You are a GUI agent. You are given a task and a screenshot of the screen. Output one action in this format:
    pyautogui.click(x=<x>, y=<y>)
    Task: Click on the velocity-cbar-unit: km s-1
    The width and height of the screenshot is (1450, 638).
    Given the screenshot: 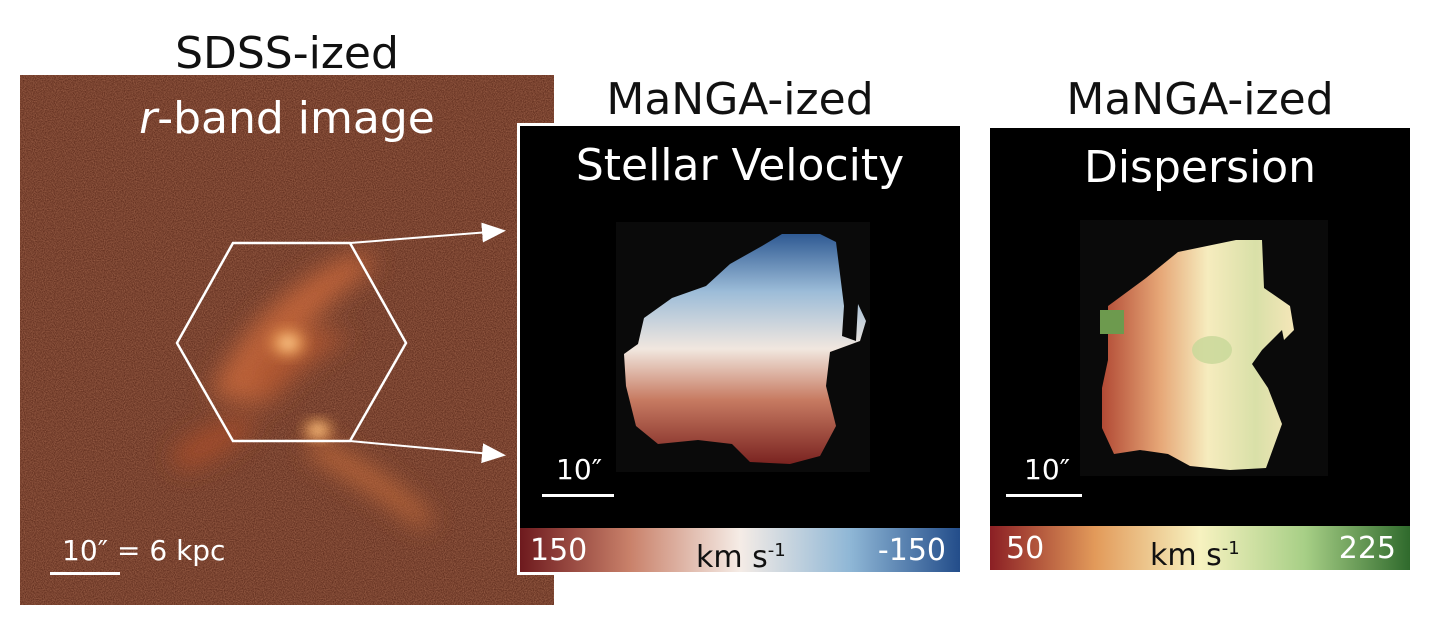 What is the action you would take?
    pyautogui.click(x=741, y=556)
    